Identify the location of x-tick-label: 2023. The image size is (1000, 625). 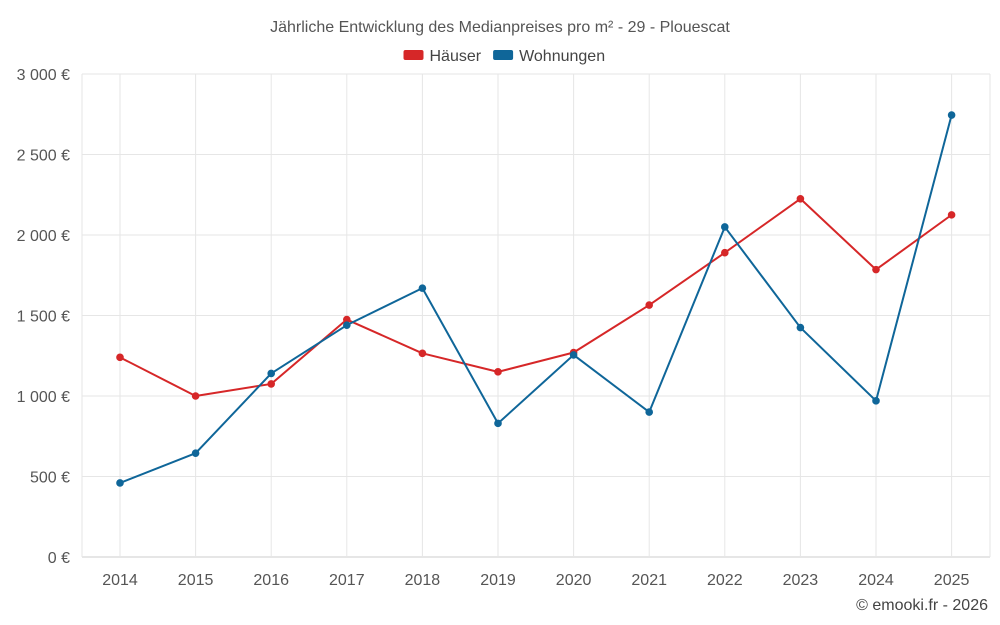
(801, 580).